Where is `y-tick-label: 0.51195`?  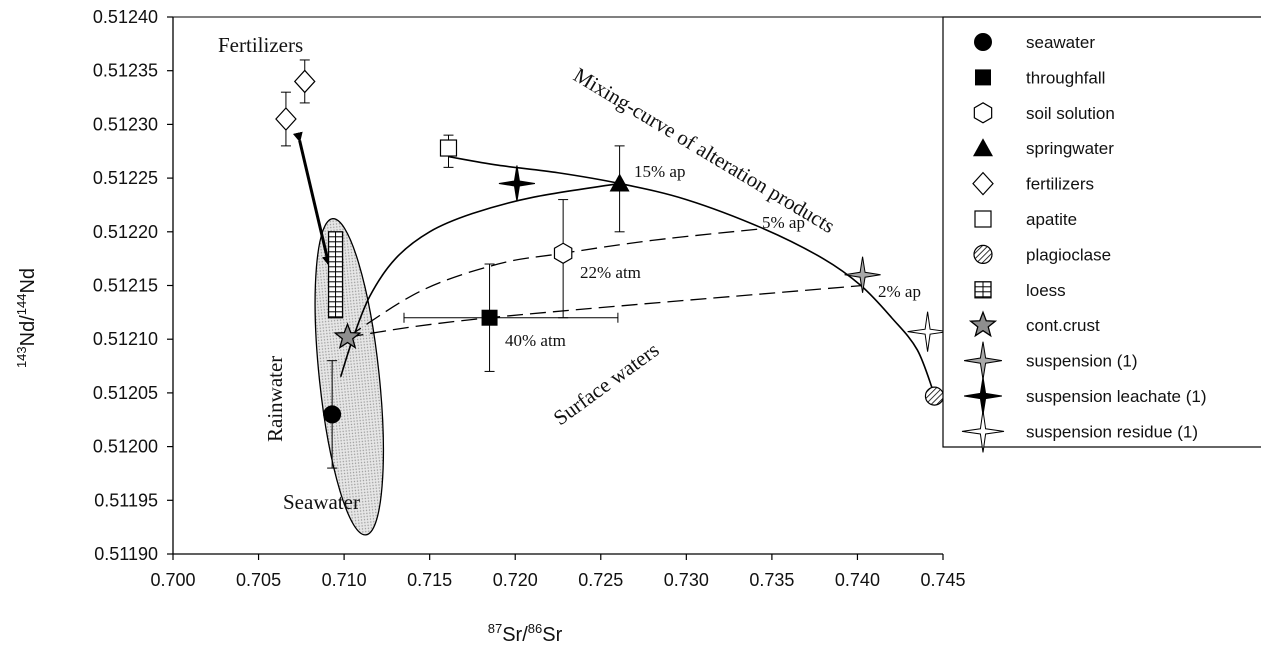 y-tick-label: 0.51195 is located at coordinates (126, 500).